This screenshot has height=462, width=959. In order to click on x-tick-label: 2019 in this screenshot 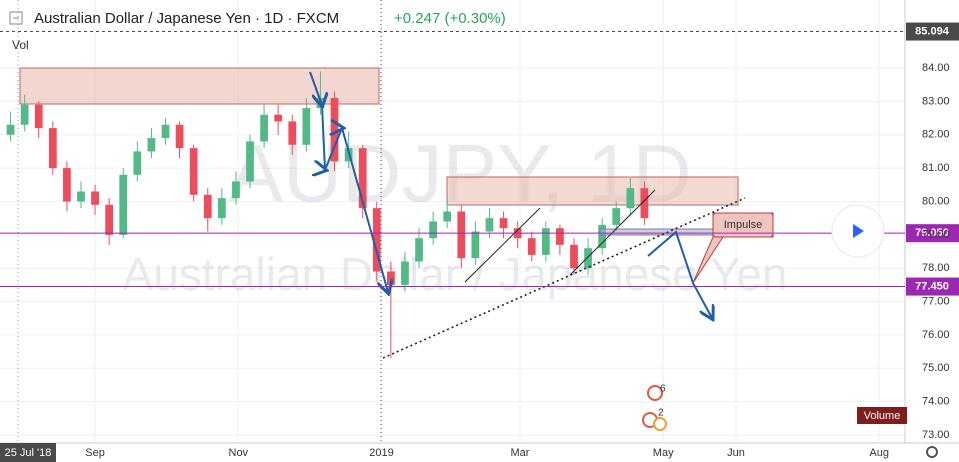, I will do `click(381, 453)`.